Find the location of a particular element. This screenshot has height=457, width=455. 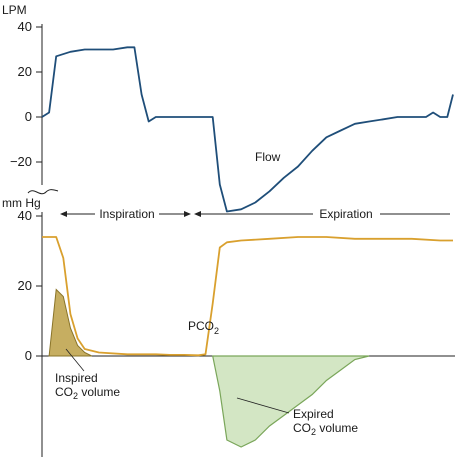

flow-tick-label-minus20: −20 is located at coordinates (21, 161).